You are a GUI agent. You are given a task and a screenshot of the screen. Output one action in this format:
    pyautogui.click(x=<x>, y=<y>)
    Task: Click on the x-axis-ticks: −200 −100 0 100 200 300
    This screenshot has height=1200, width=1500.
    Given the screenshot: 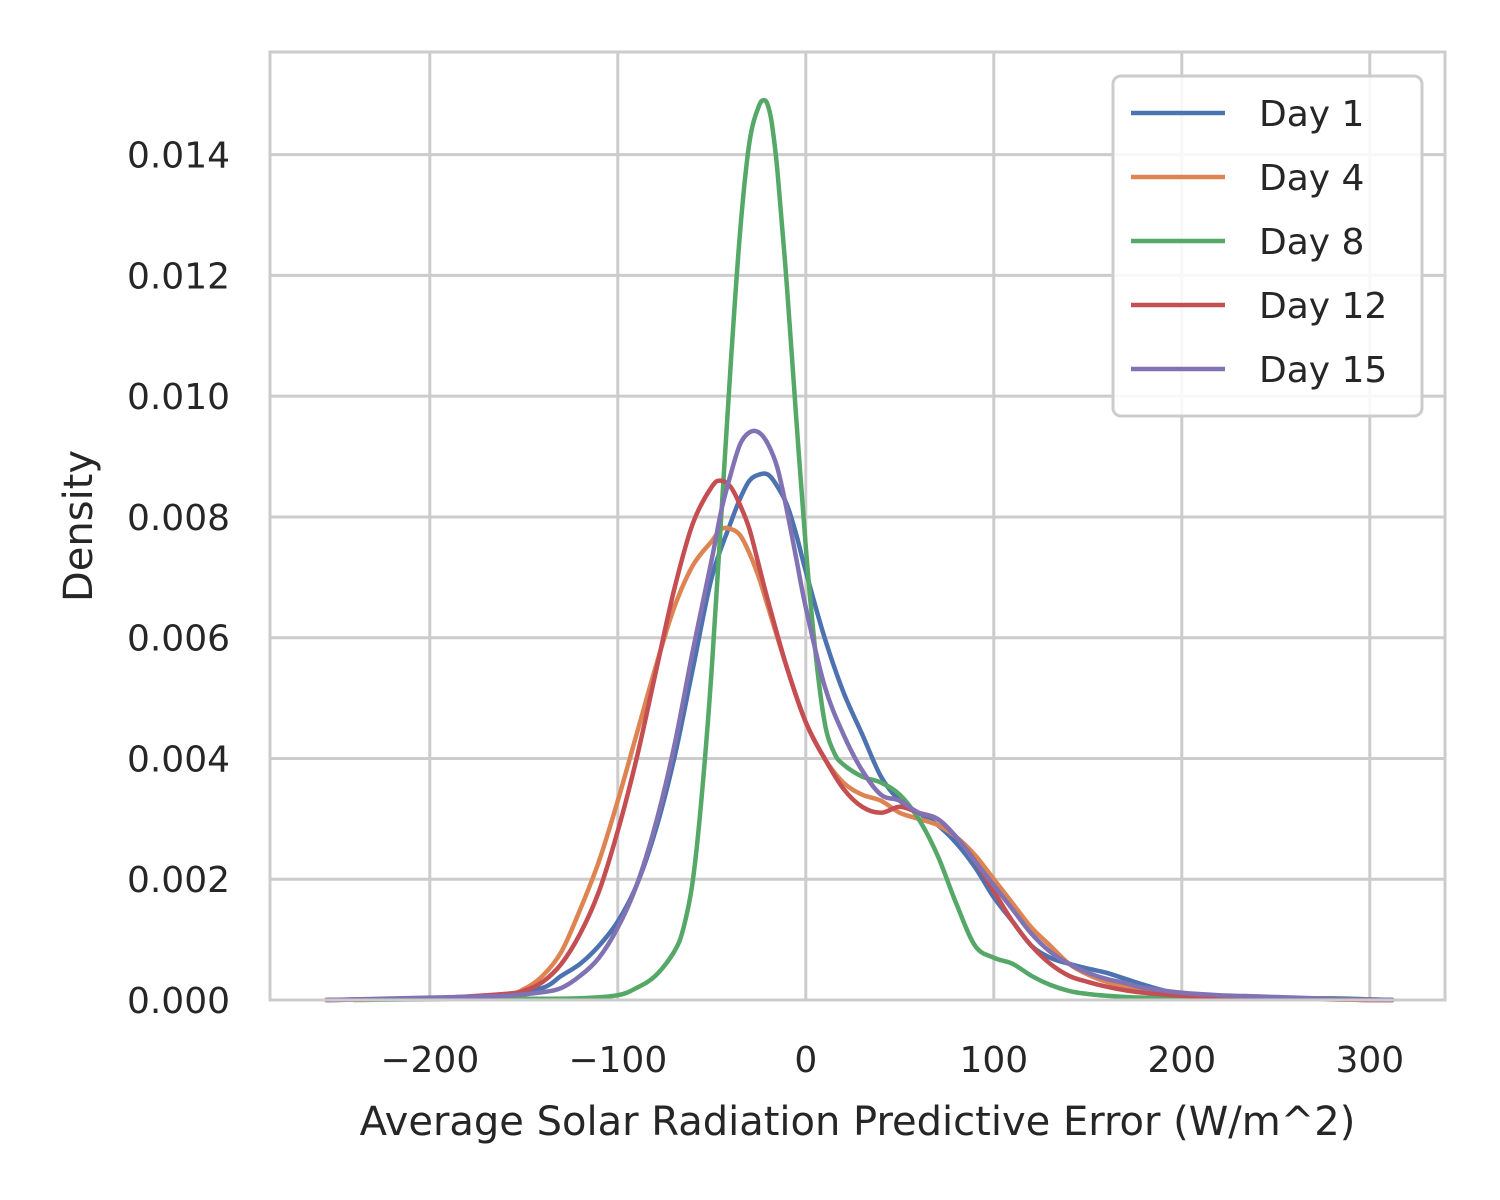 What is the action you would take?
    pyautogui.click(x=892, y=1060)
    